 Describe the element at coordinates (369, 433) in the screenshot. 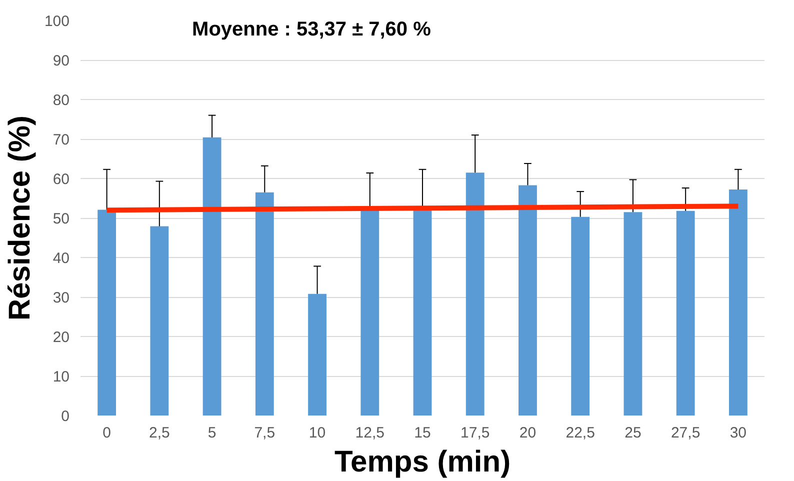

I see `x-tick-label: 12,5` at that location.